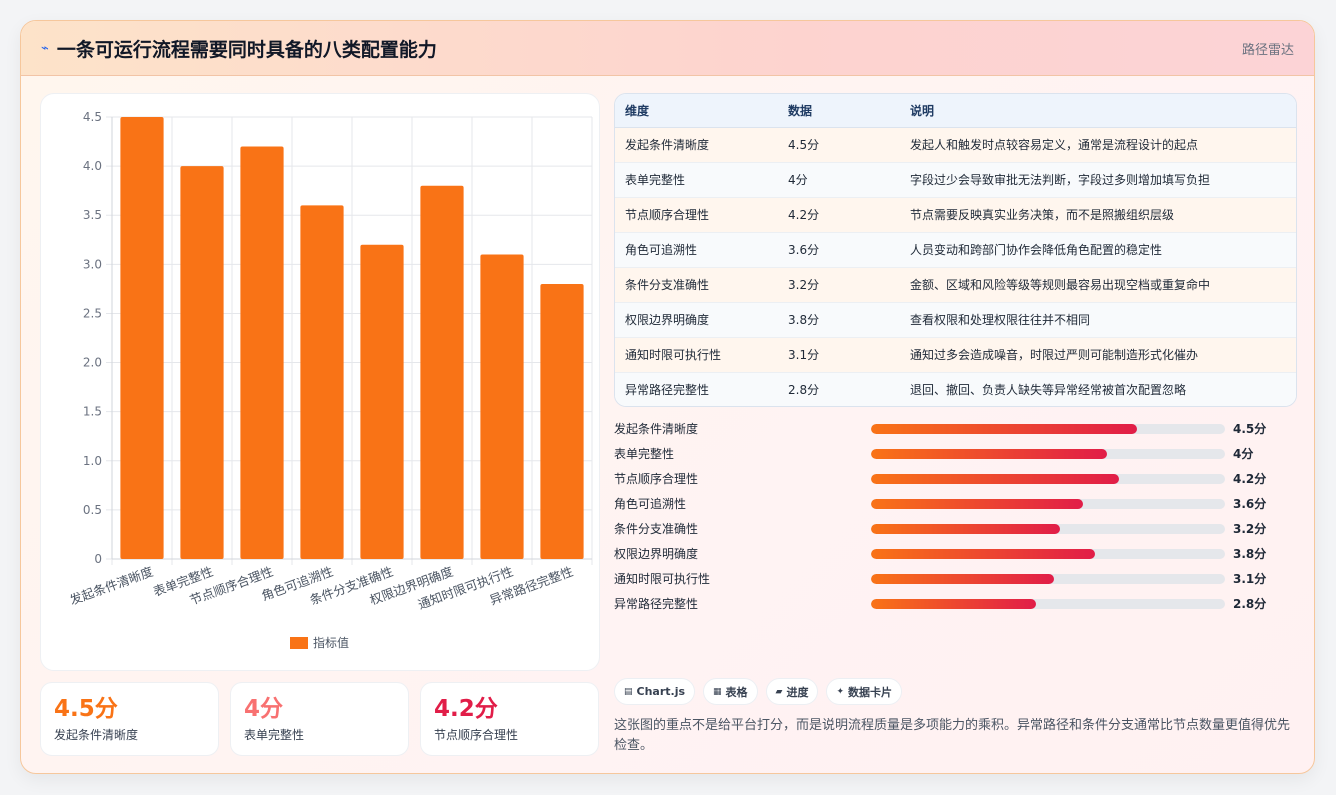  Describe the element at coordinates (1098, 285) in the screenshot. I see `table-cell-description: 金额、区域和风险等级等规则最容易出现空档或重复命中` at that location.